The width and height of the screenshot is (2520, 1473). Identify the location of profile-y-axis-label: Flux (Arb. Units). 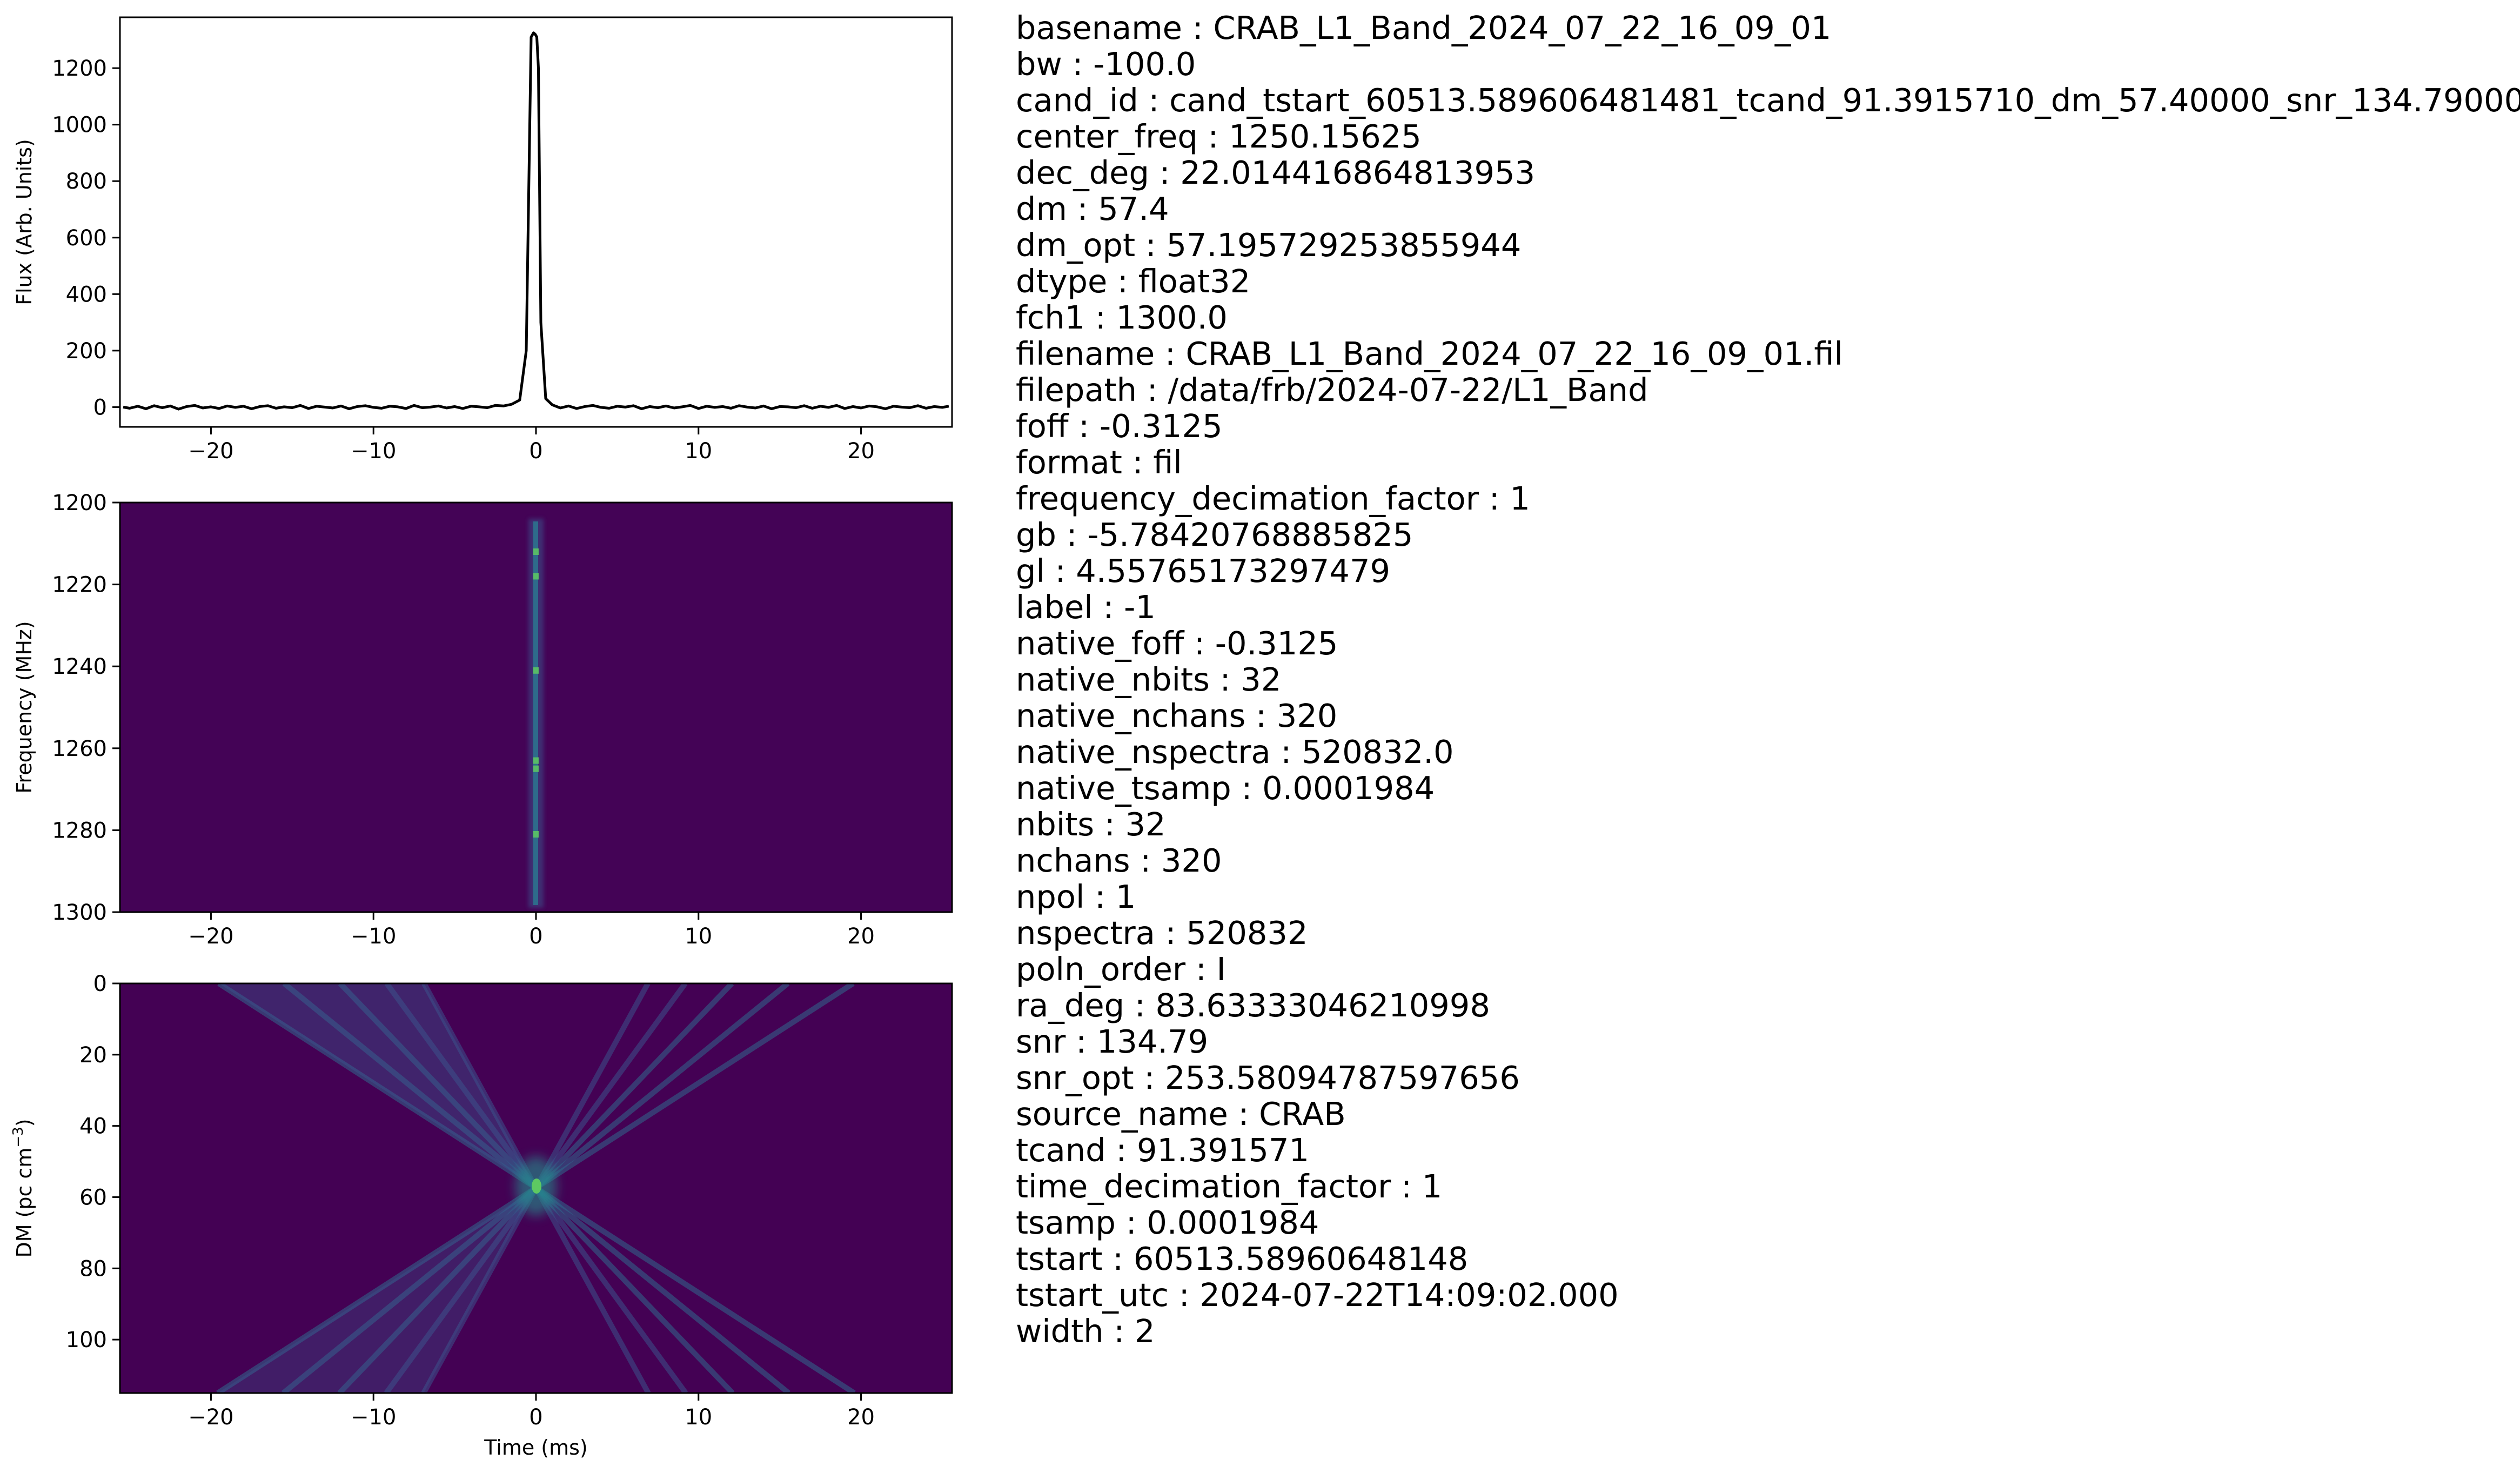
(24, 222).